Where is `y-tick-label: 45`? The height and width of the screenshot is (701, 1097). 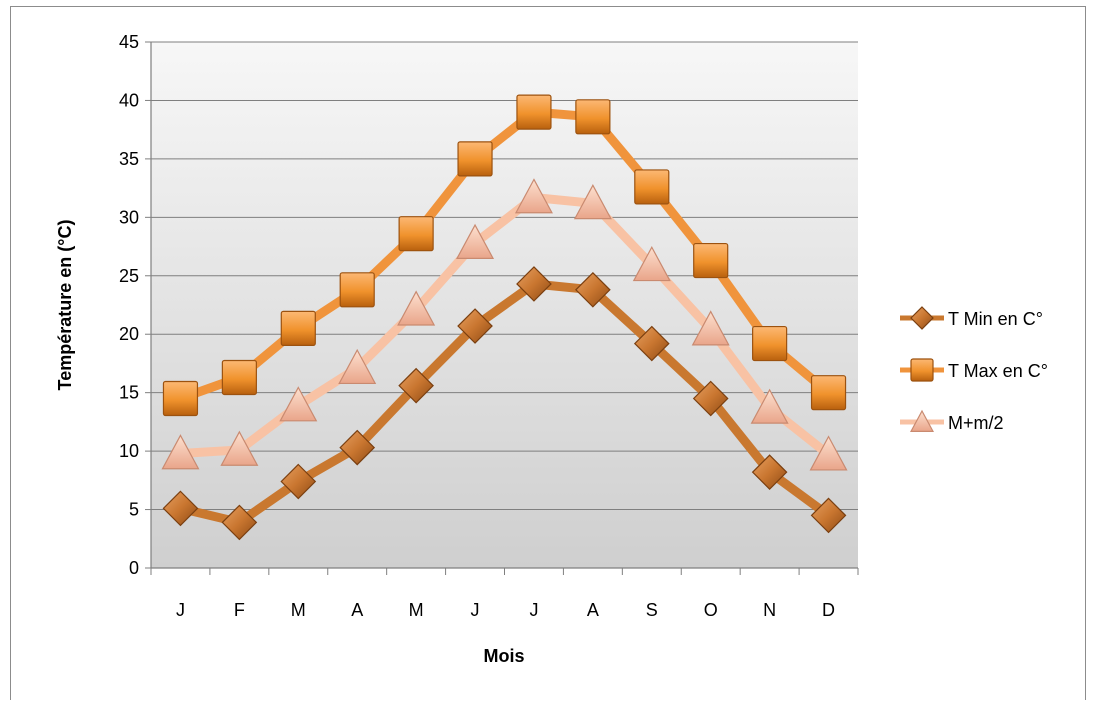
y-tick-label: 45 is located at coordinates (129, 42).